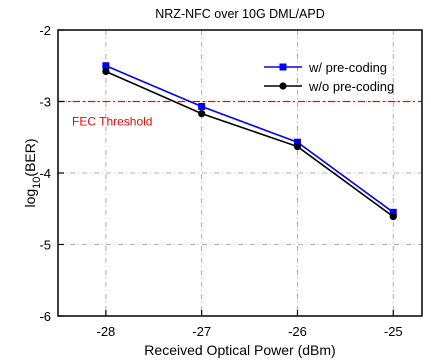  Describe the element at coordinates (249, 331) in the screenshot. I see `x-tick-labels: -28 -27 -26 -25` at that location.